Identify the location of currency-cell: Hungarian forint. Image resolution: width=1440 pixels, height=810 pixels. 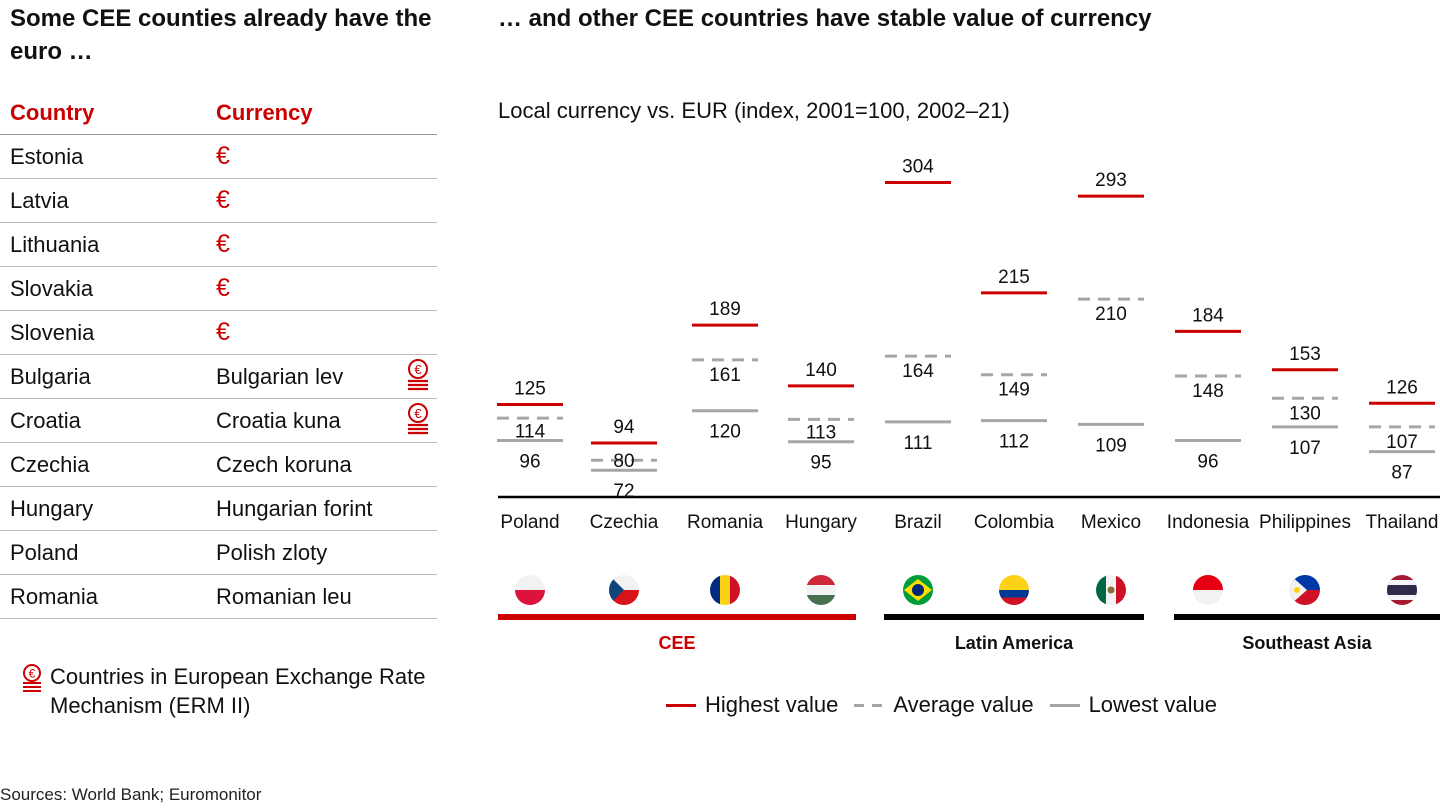
(322, 508).